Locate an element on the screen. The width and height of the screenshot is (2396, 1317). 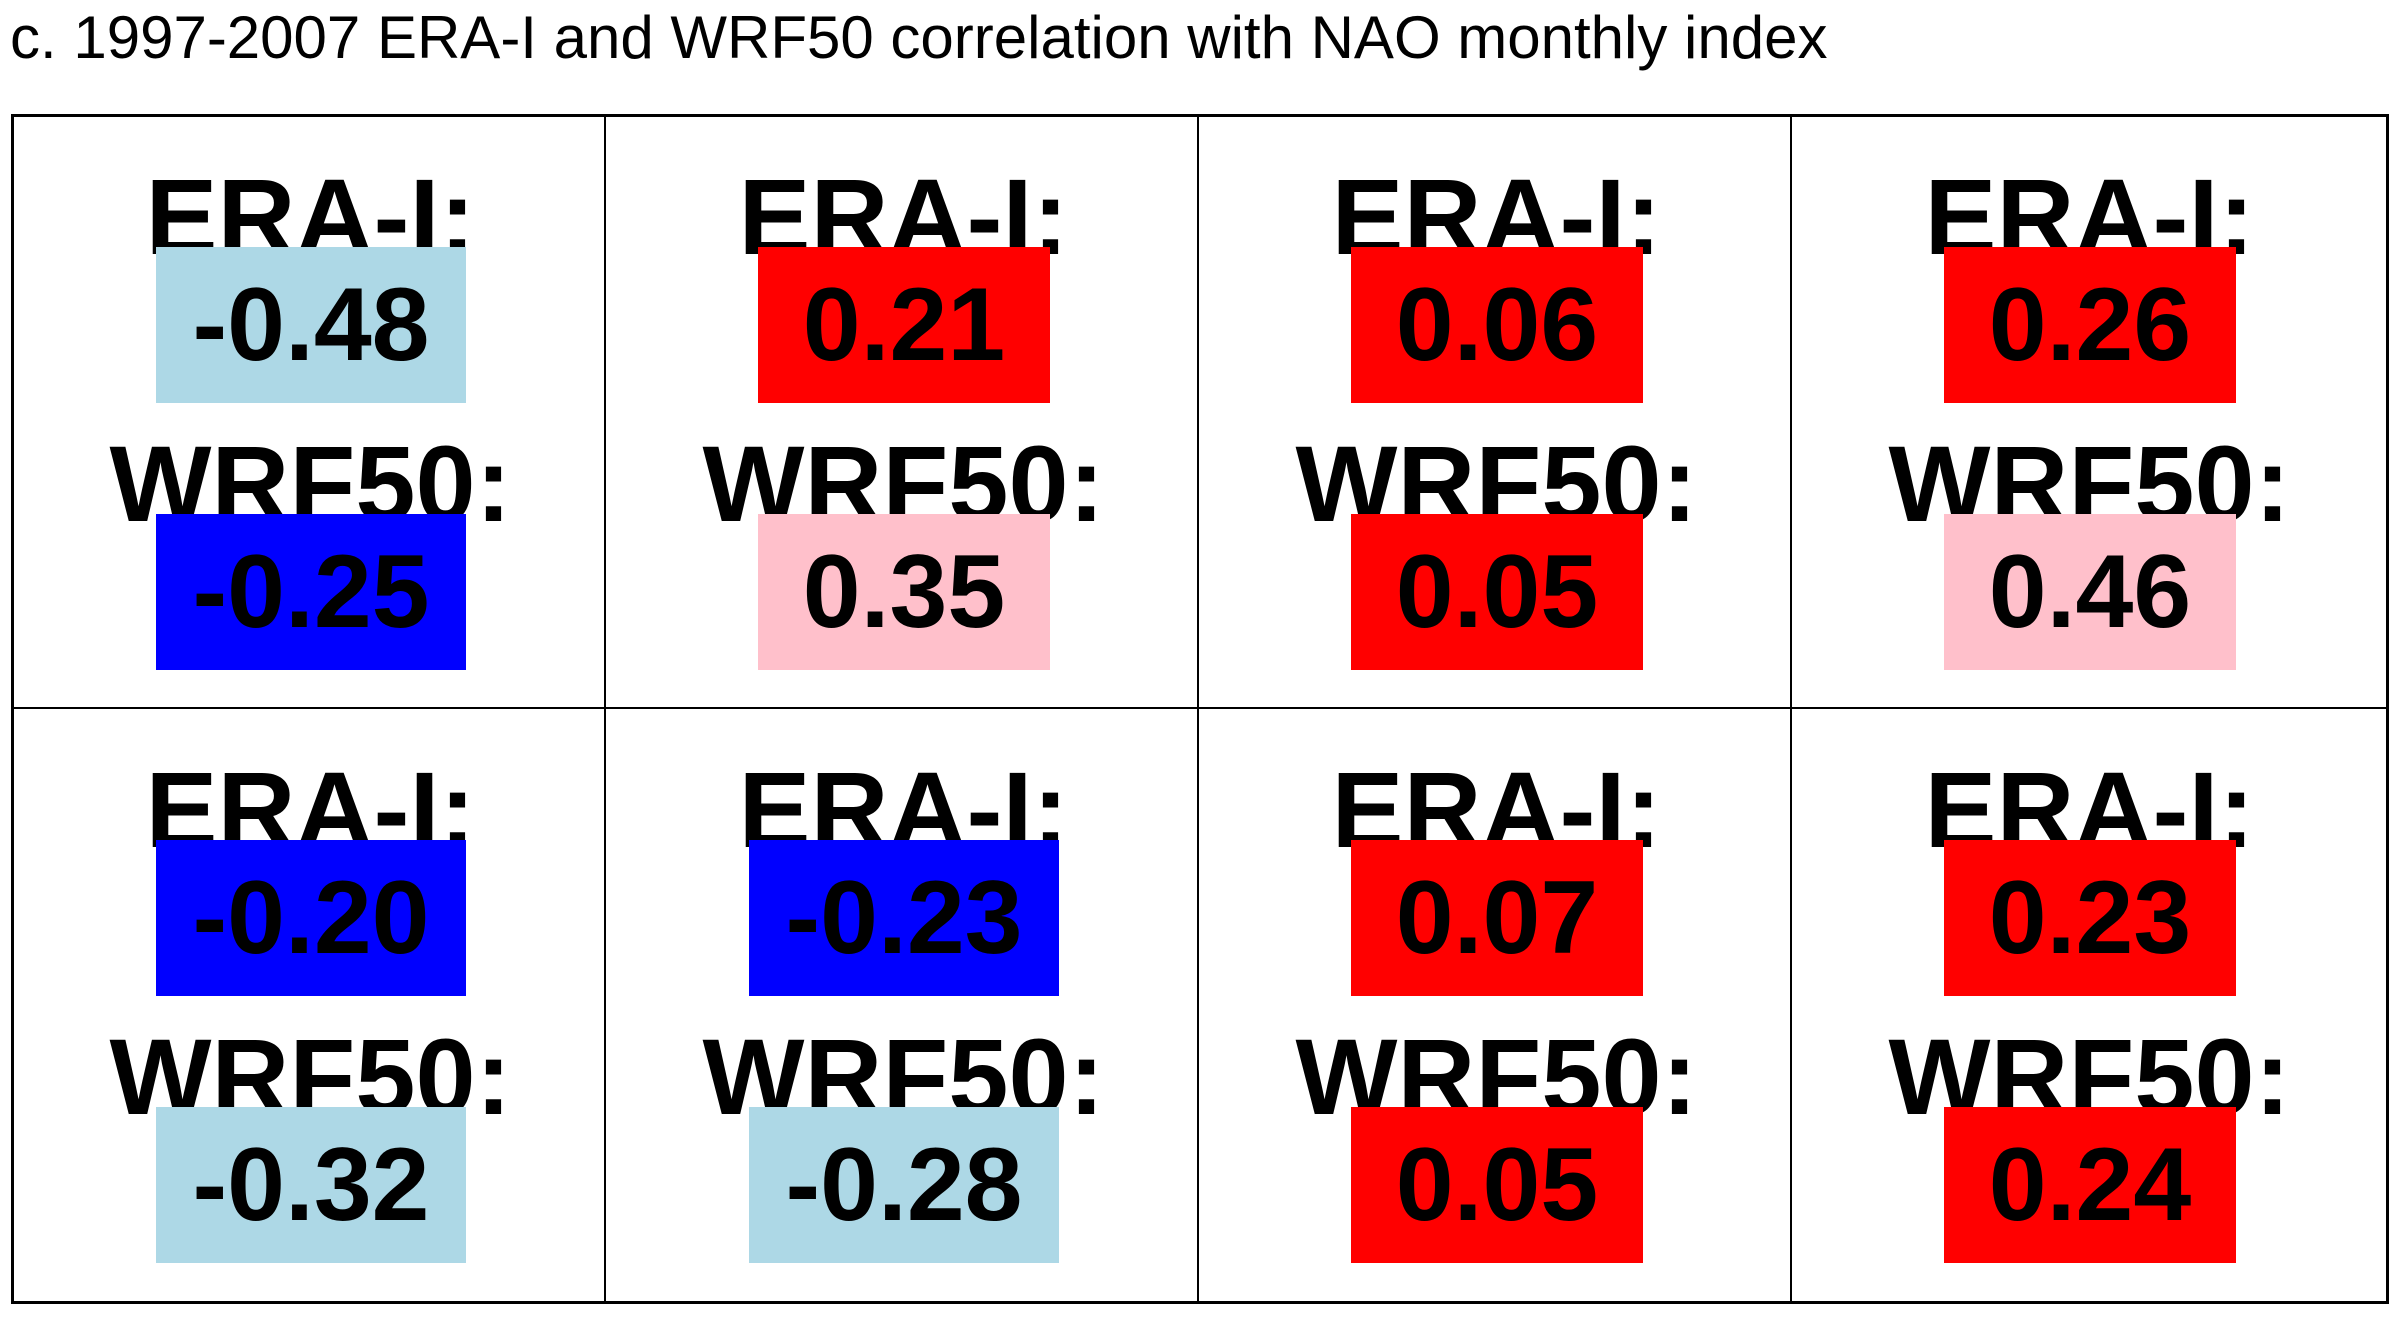
era-value-box: 0.06 is located at coordinates (1497, 325).